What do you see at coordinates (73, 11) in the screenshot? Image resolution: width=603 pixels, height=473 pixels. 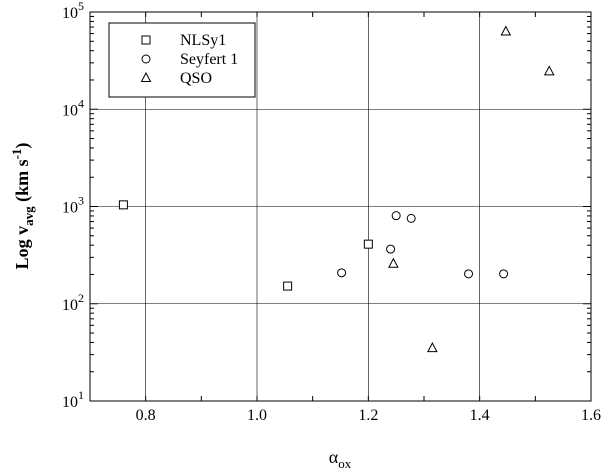 I see `y-tick-label: 10⁵` at bounding box center [73, 11].